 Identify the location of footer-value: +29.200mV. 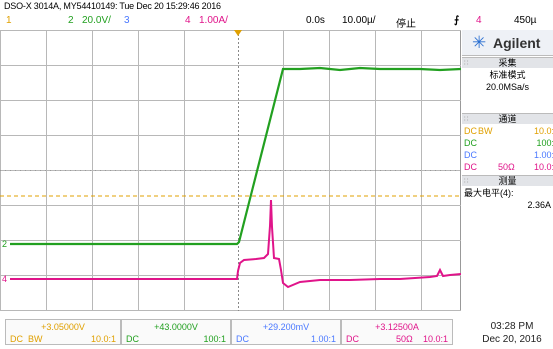
(286, 327).